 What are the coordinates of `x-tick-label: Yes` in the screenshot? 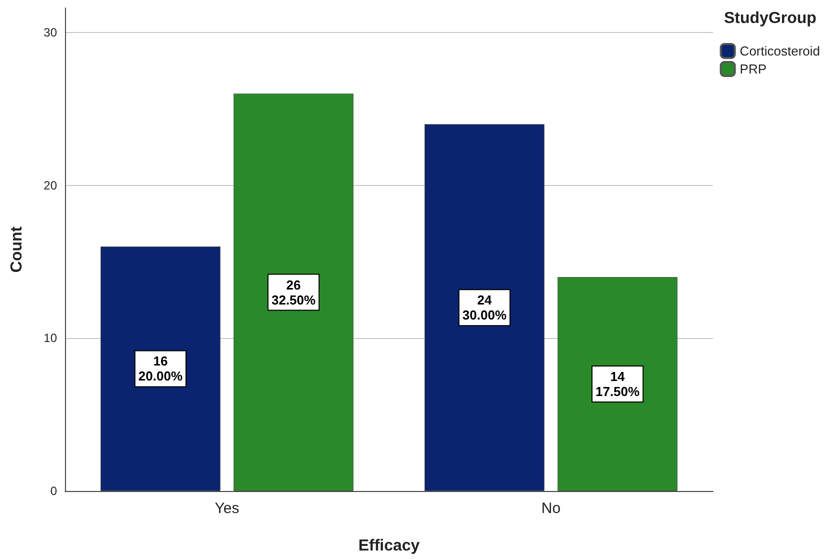 It's located at (227, 508).